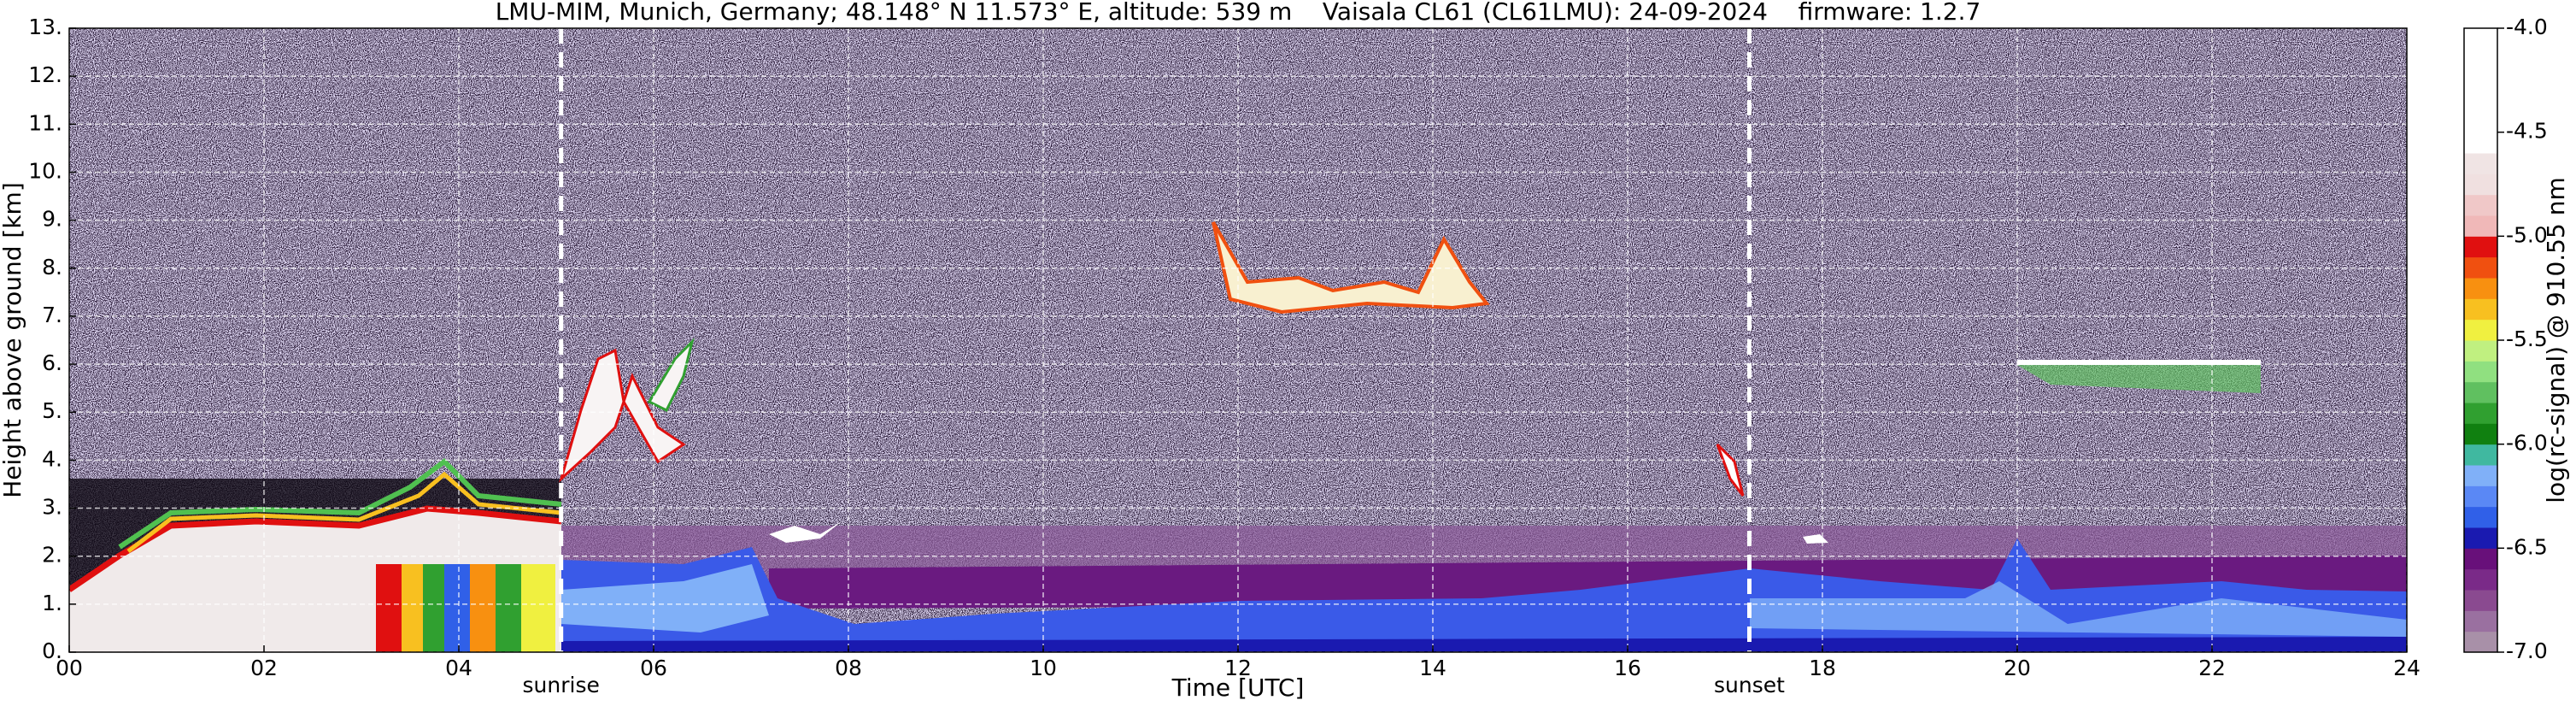 This screenshot has height=706, width=2576. I want to click on x-tick-label: 02, so click(264, 668).